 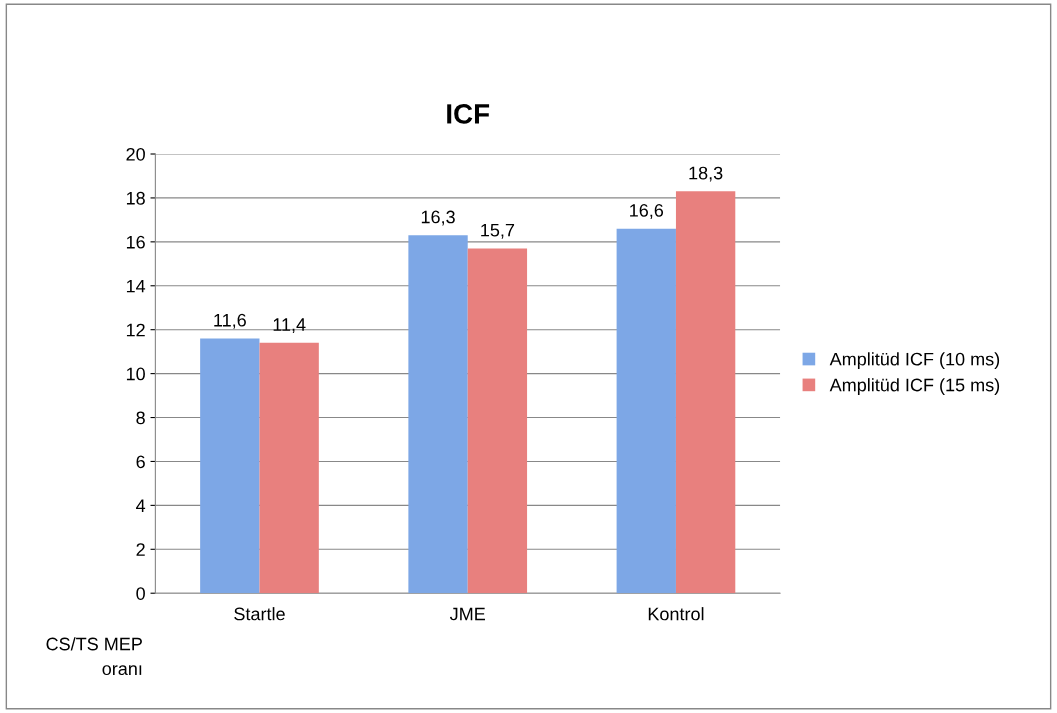 What do you see at coordinates (289, 326) in the screenshot?
I see `data-label: 11,4` at bounding box center [289, 326].